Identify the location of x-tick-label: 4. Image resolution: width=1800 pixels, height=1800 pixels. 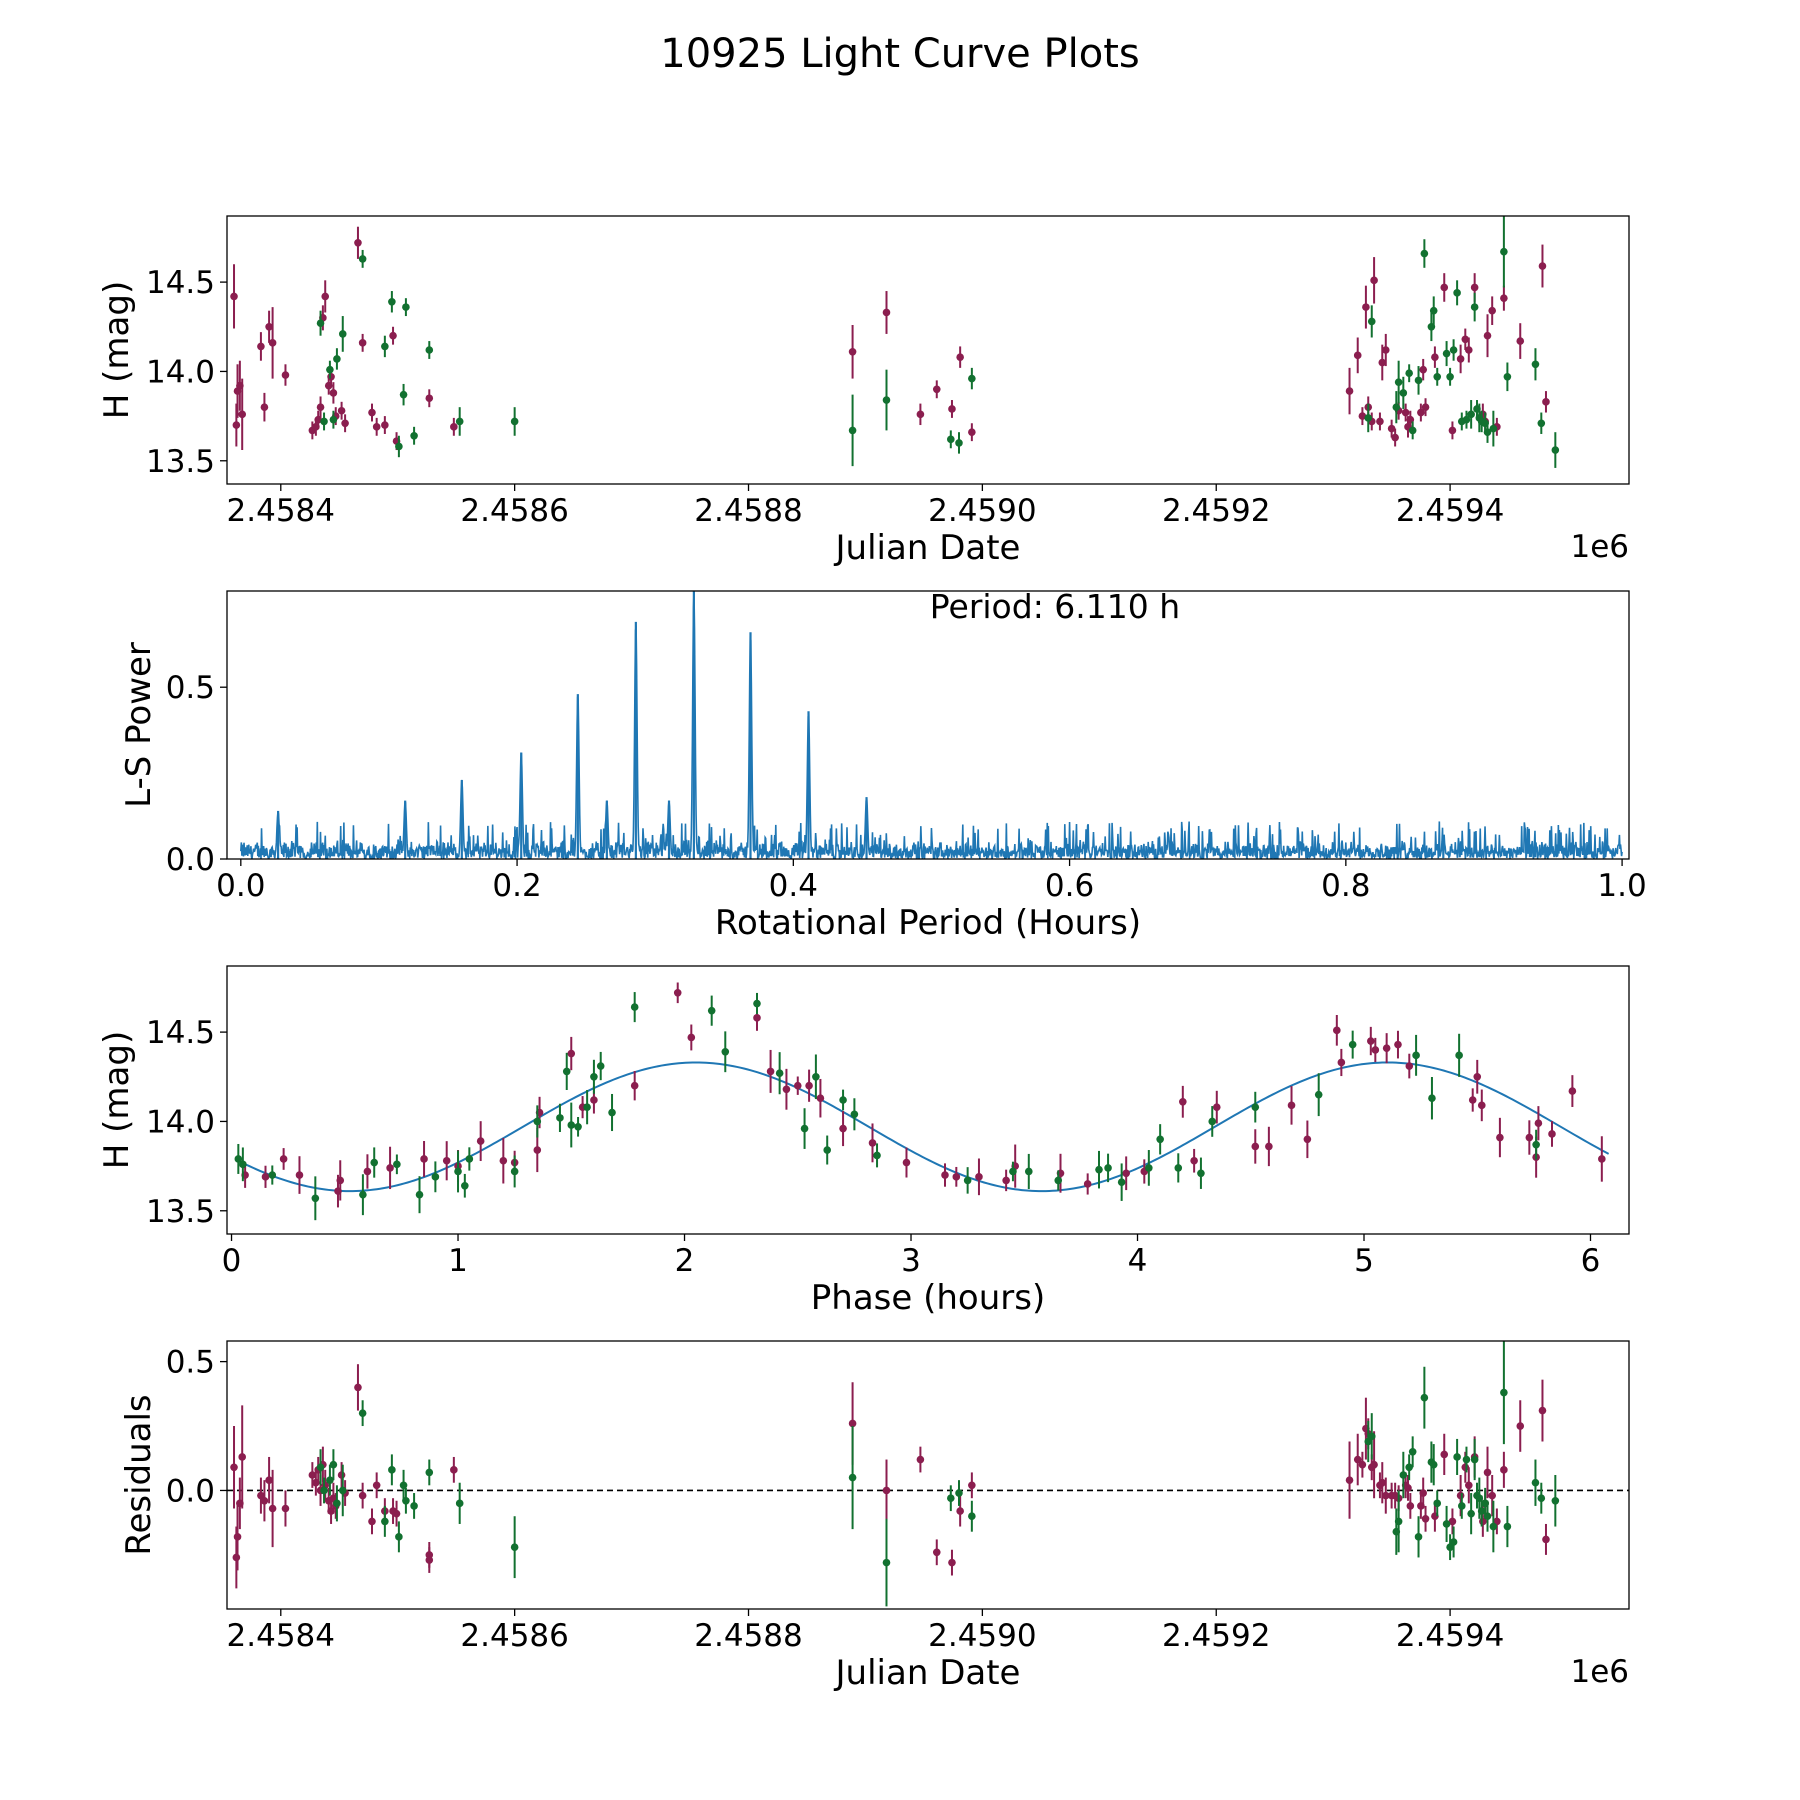
(1138, 1261).